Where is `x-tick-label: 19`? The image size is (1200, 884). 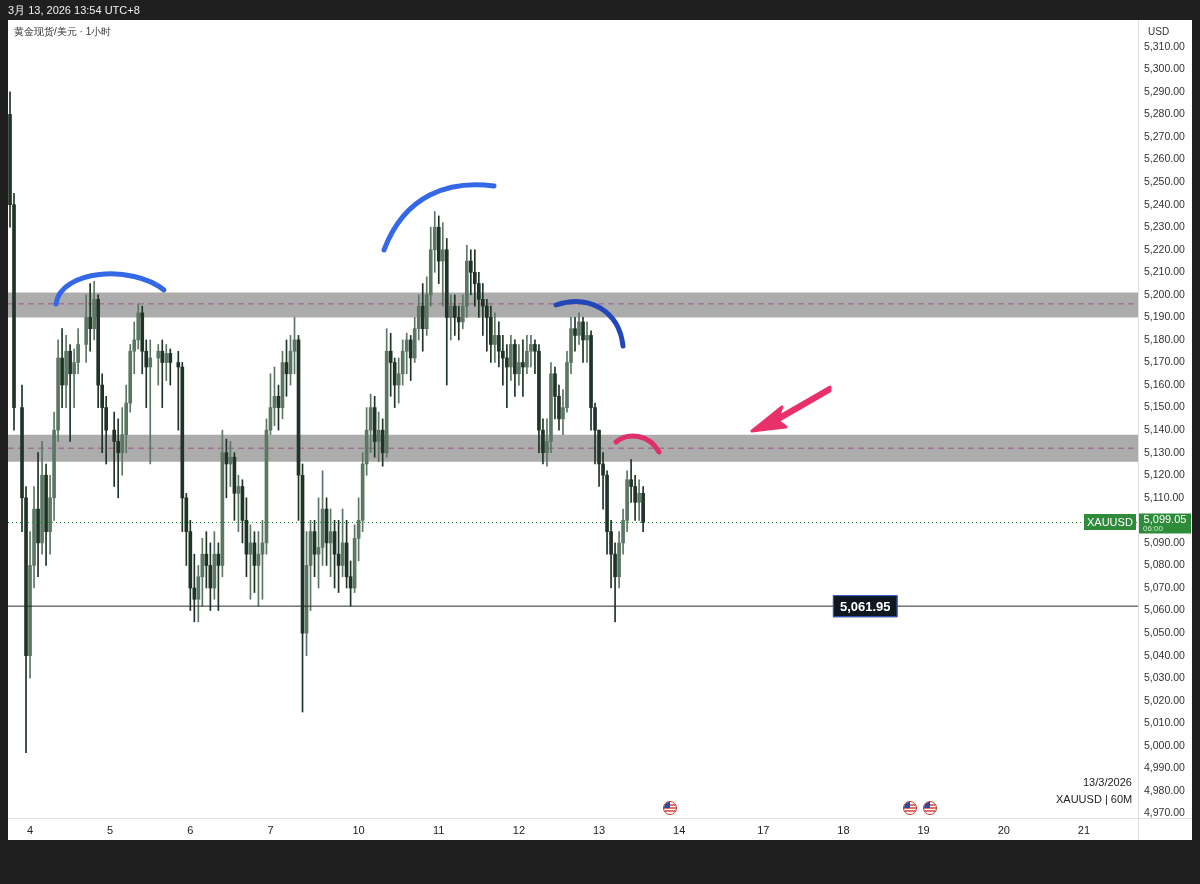
x-tick-label: 19 is located at coordinates (923, 829).